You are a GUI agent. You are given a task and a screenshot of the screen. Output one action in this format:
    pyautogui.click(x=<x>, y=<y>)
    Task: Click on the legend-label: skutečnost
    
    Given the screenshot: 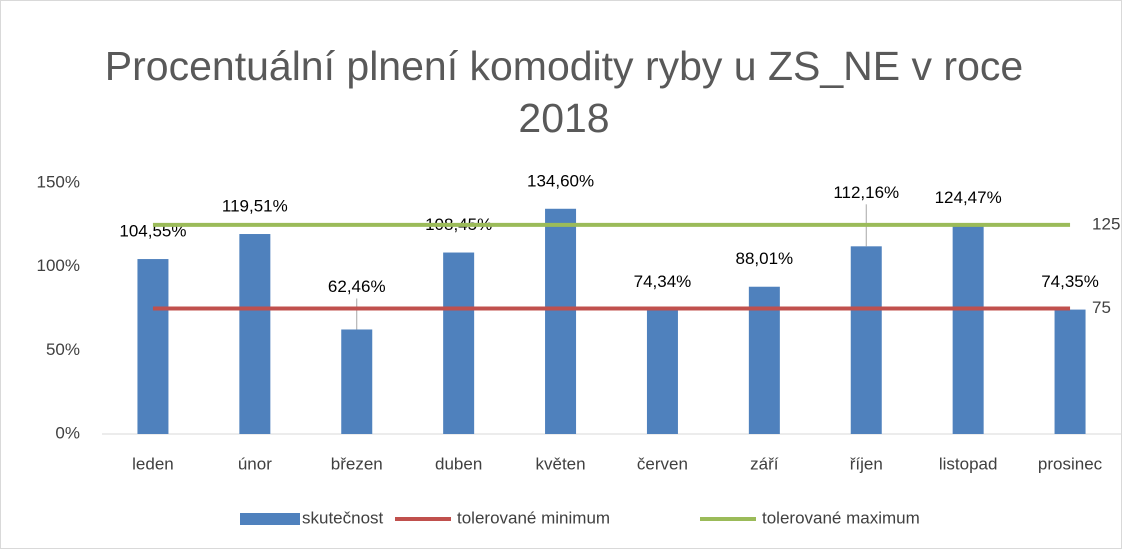 What is the action you would take?
    pyautogui.click(x=343, y=517)
    